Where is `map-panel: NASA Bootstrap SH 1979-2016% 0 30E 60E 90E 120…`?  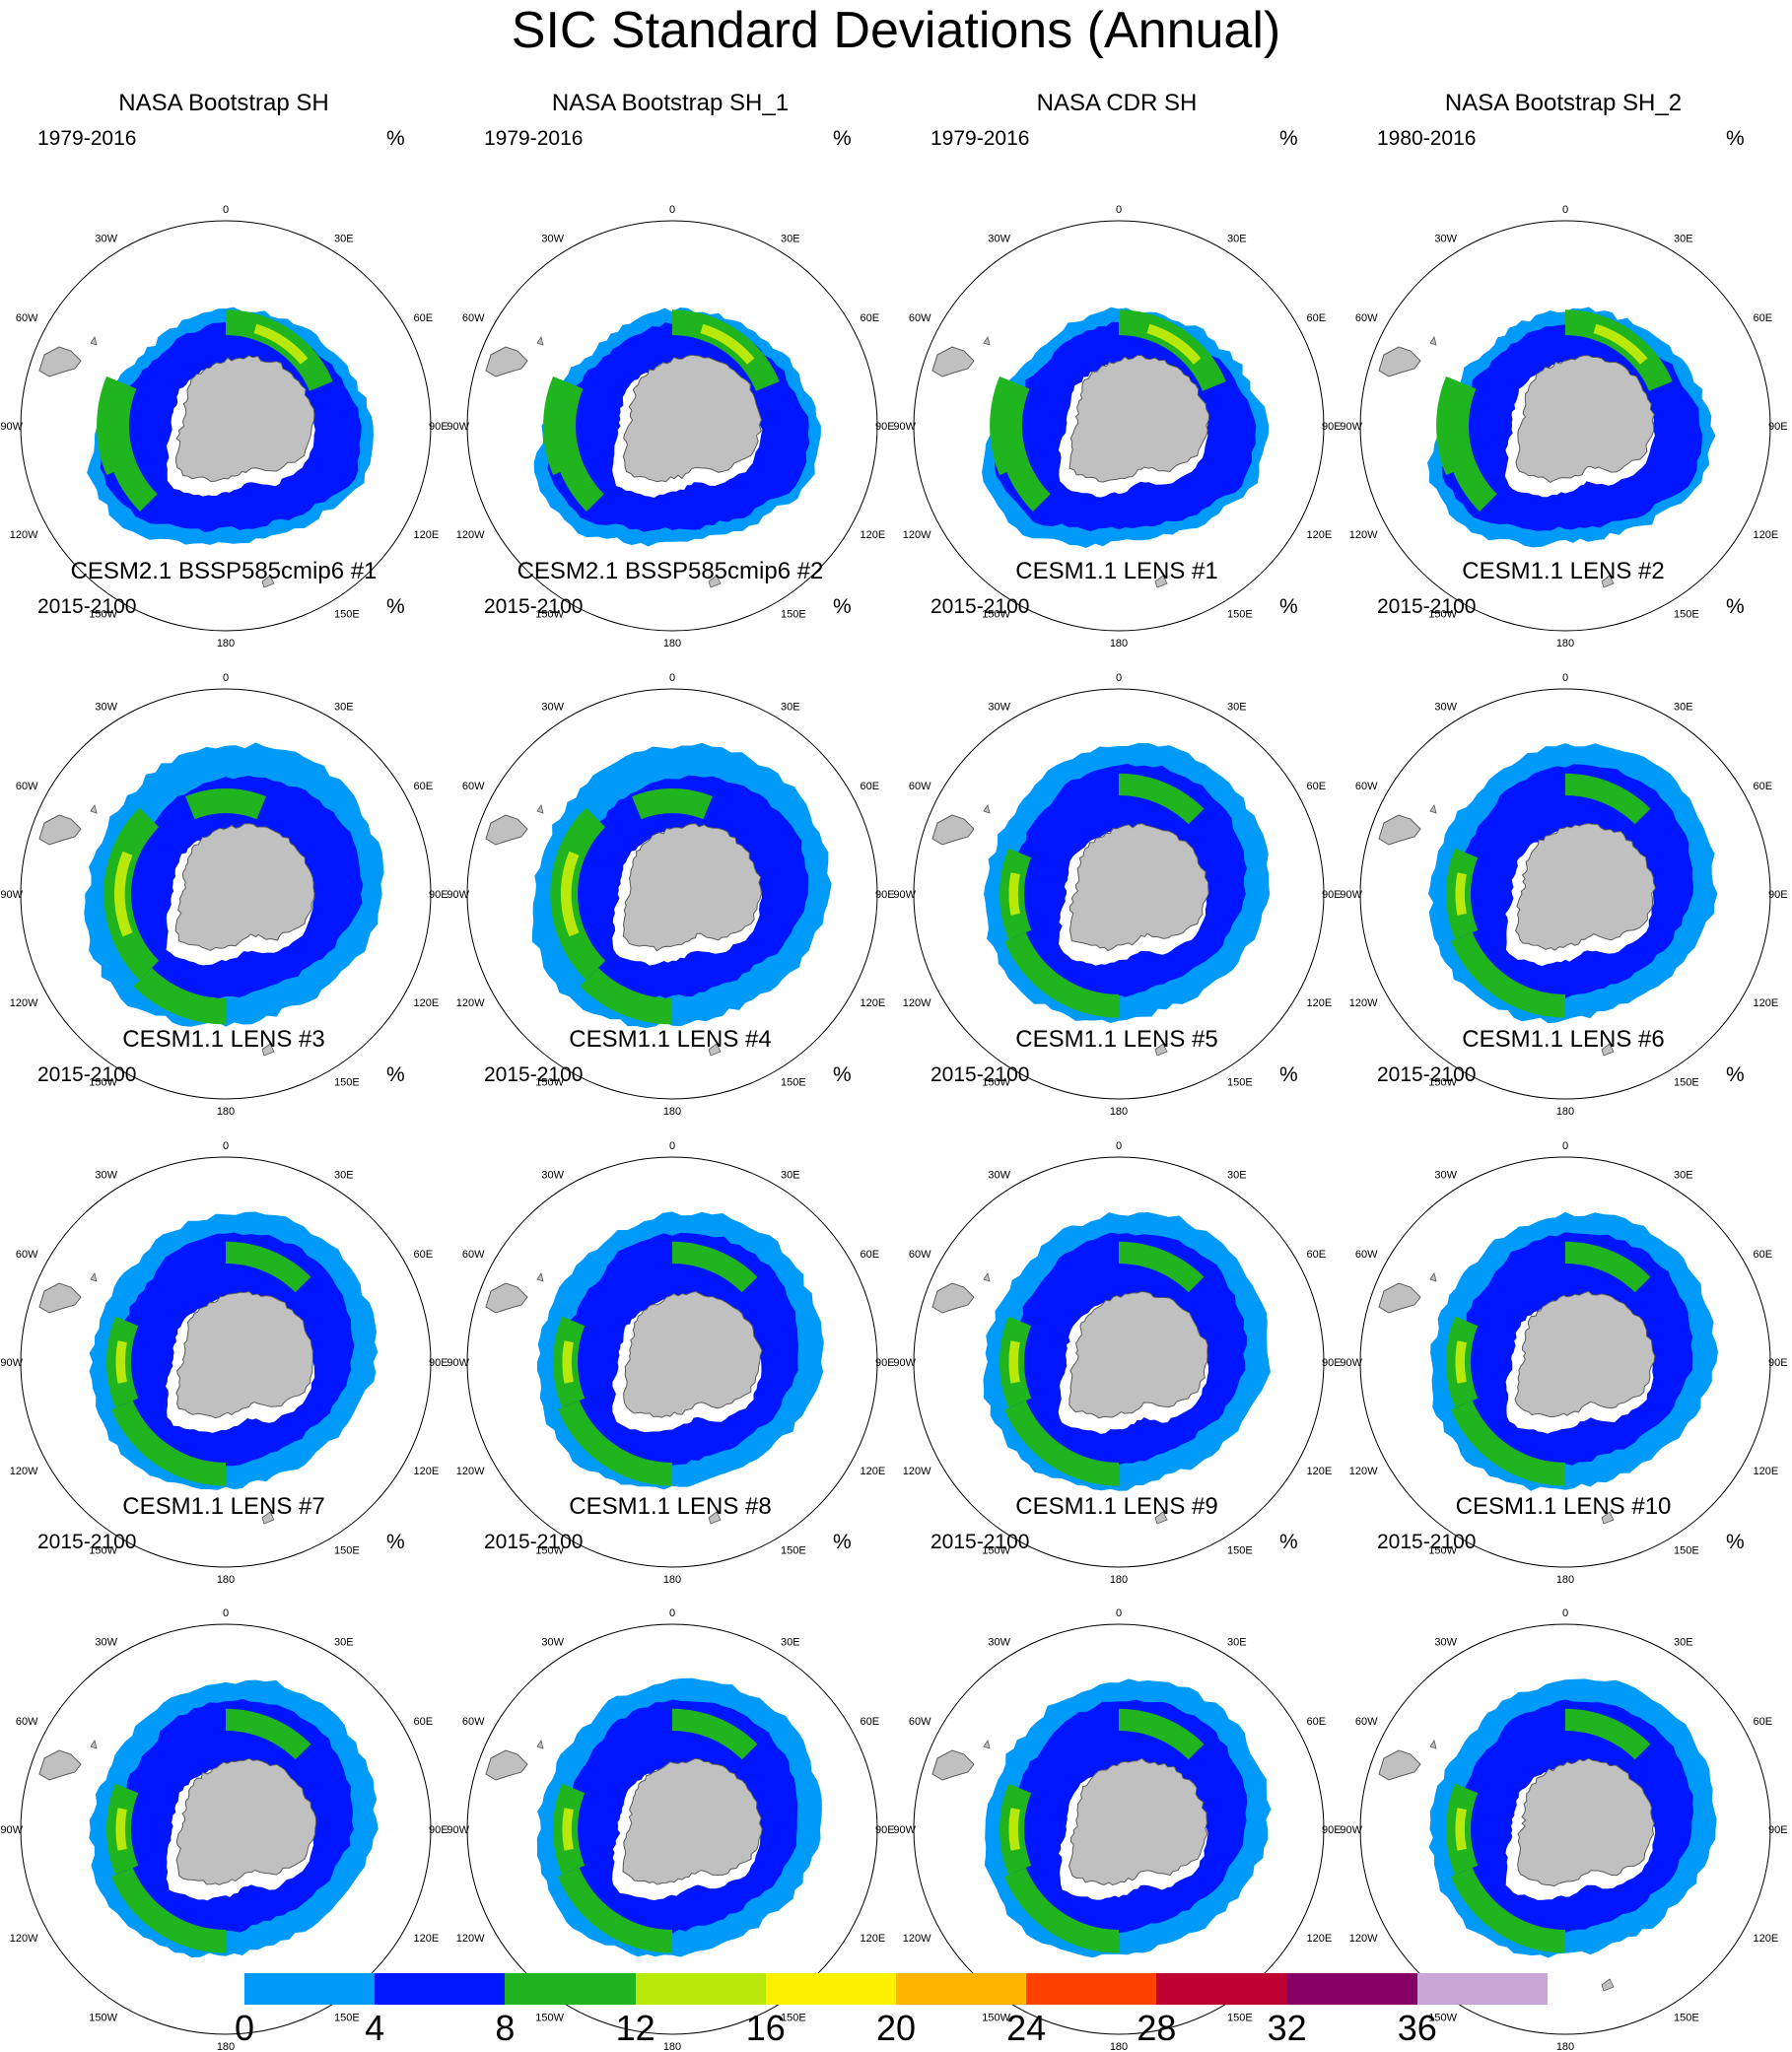 map-panel: NASA Bootstrap SH 1979-2016% 0 30E 60E 90E 120… is located at coordinates (224, 369).